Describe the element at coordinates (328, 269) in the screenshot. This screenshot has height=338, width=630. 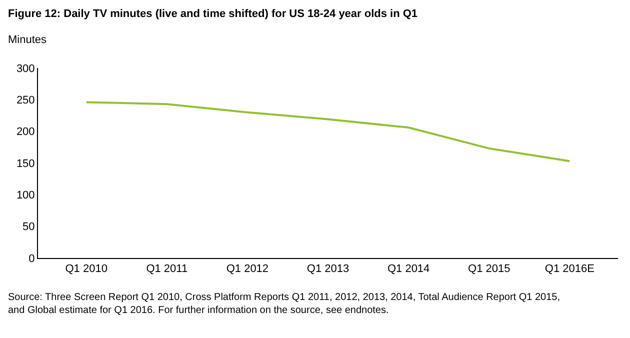
I see `x-tick-label: Q1 2013` at that location.